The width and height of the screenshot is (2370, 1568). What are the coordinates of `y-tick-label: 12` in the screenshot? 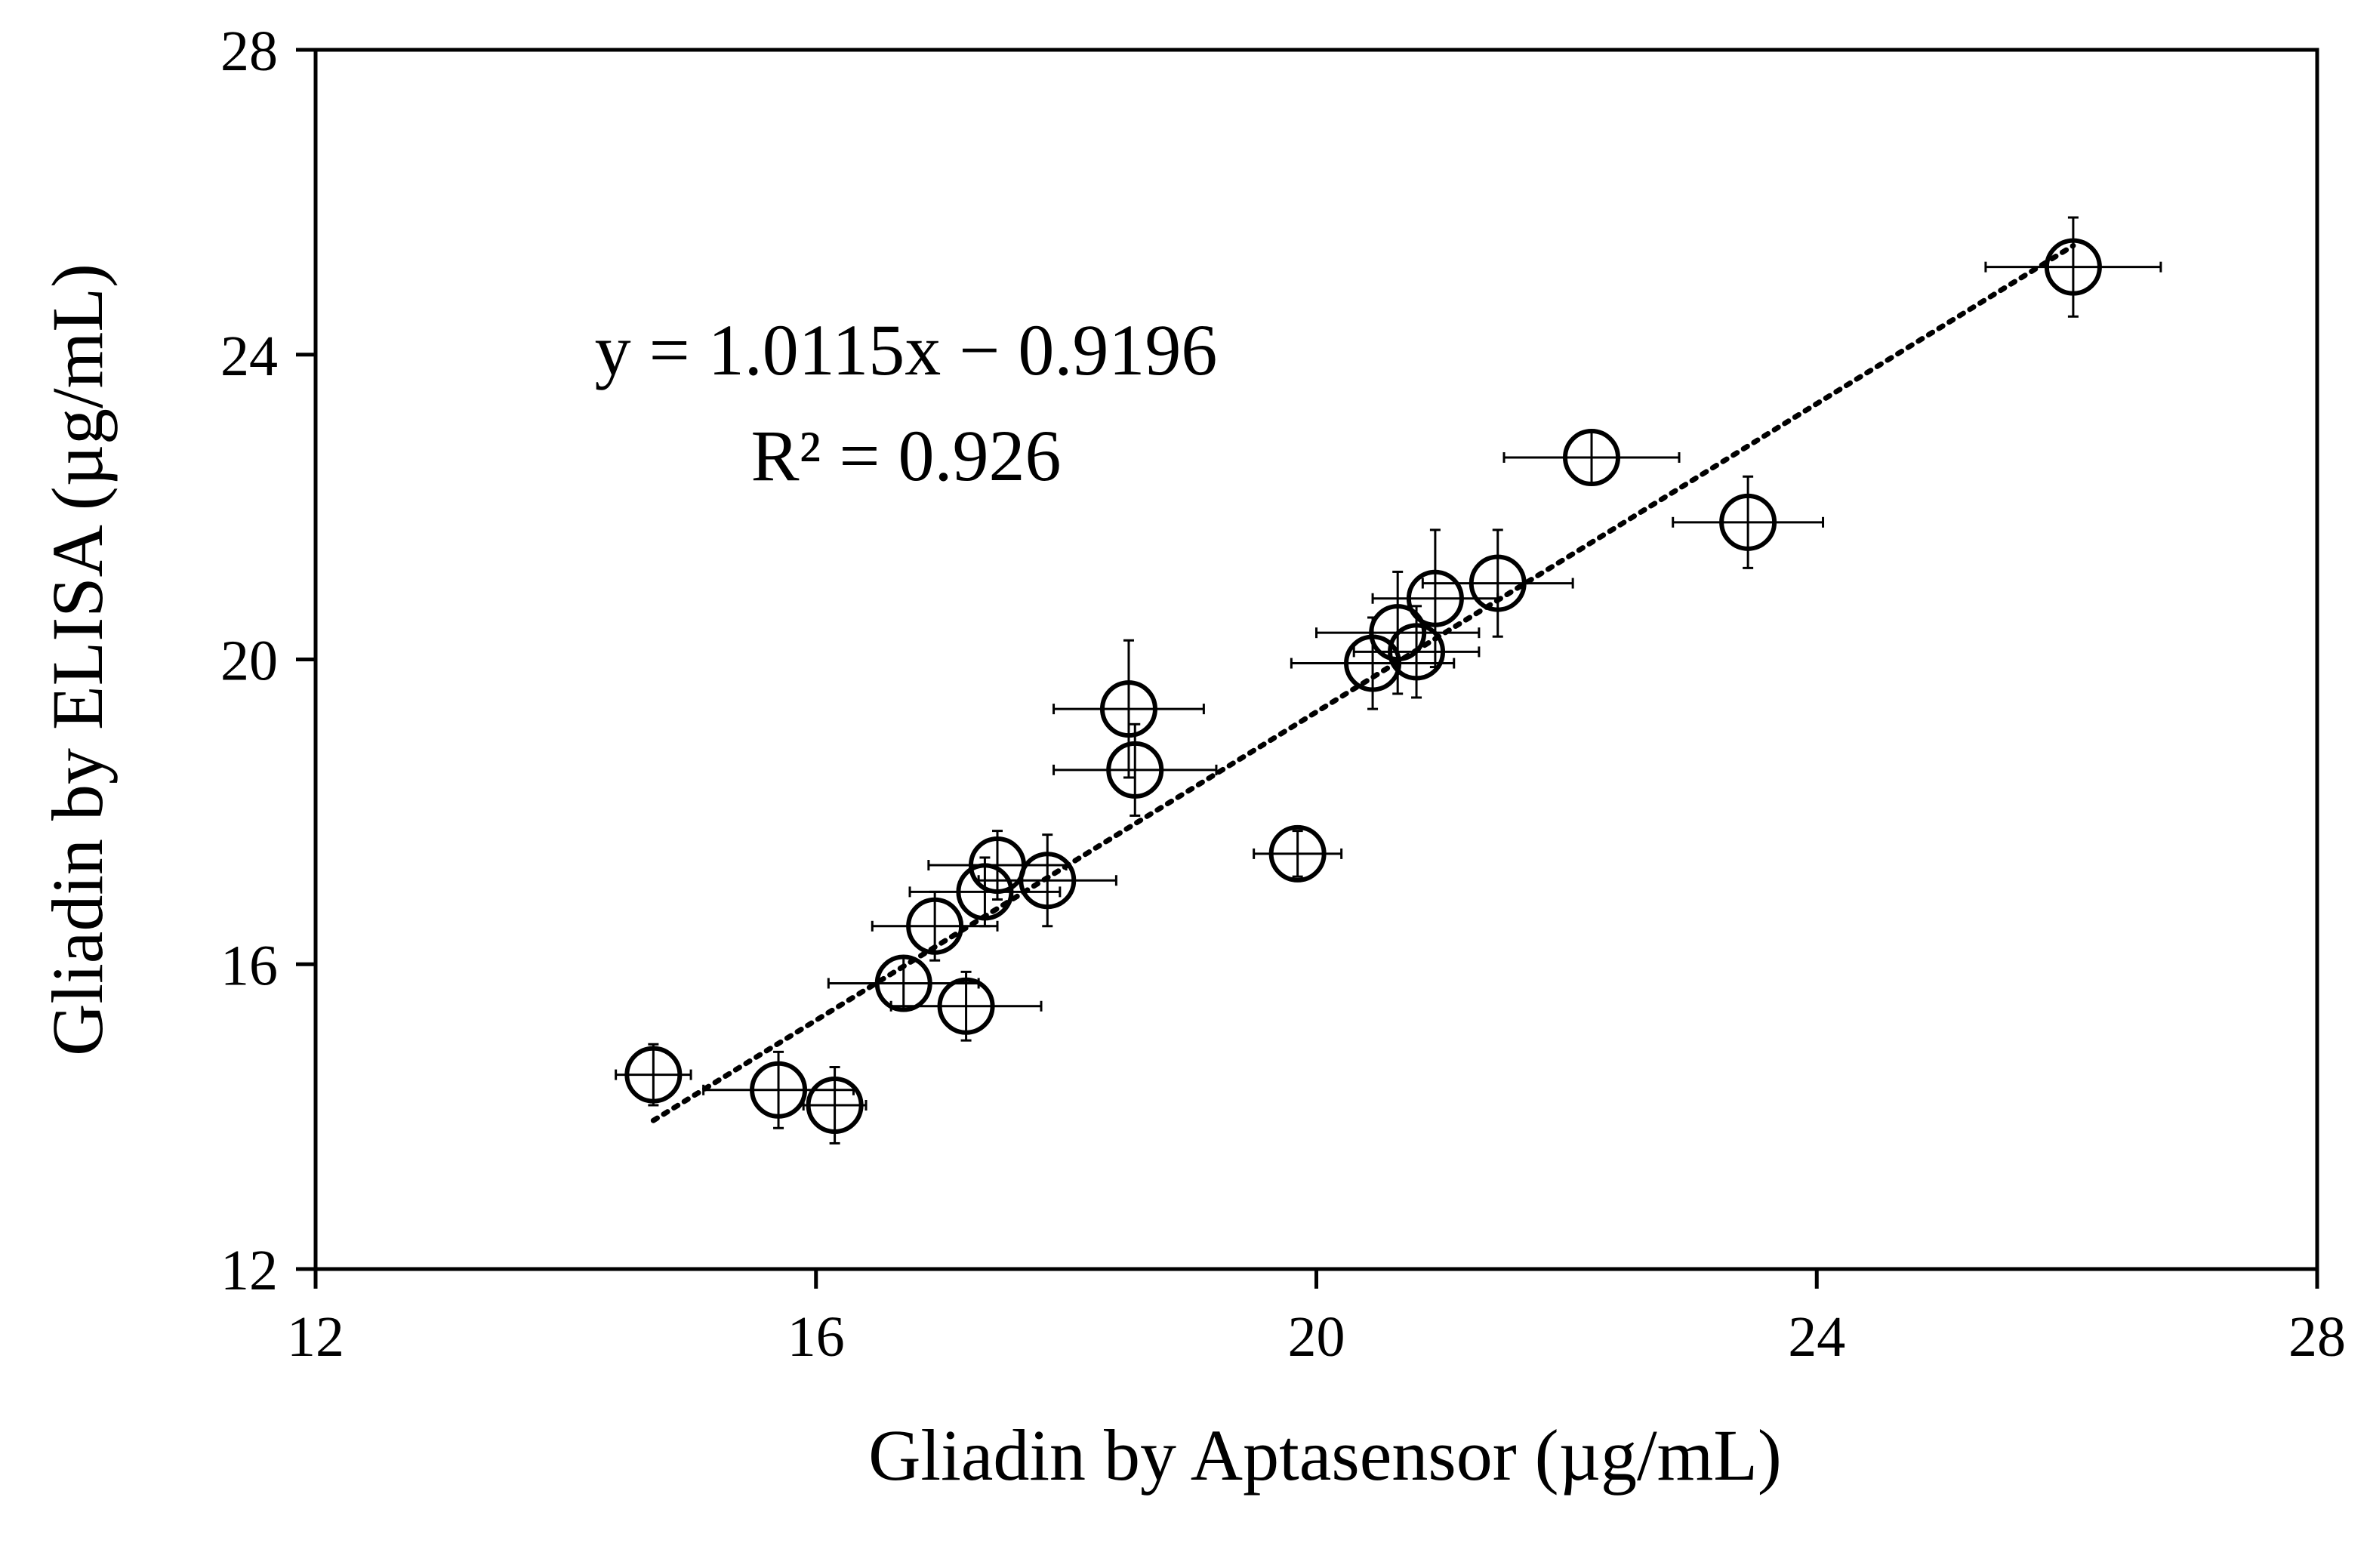 It's located at (249, 1270).